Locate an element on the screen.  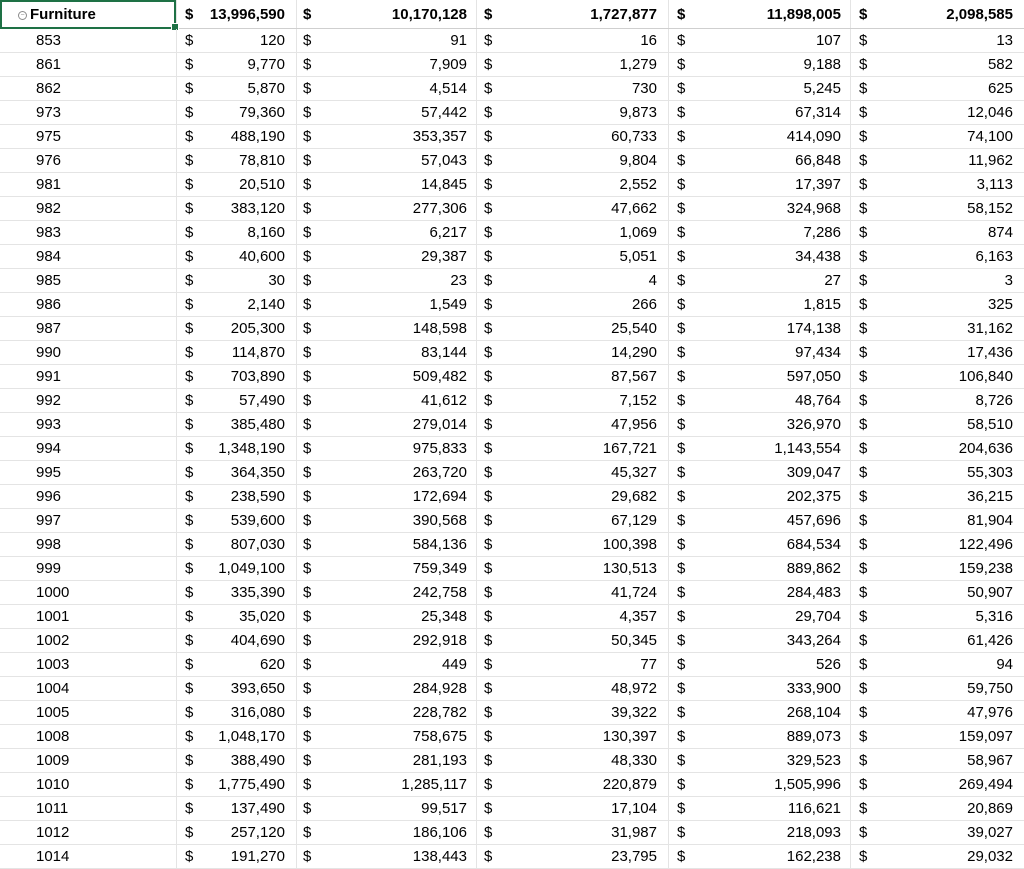
row-label: 1002 is located at coordinates (88, 640).